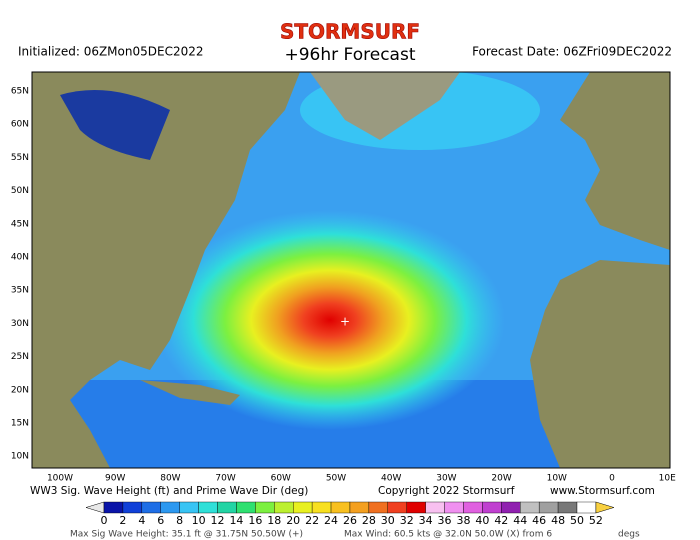  I want to click on lat-label: 35N, so click(20, 291).